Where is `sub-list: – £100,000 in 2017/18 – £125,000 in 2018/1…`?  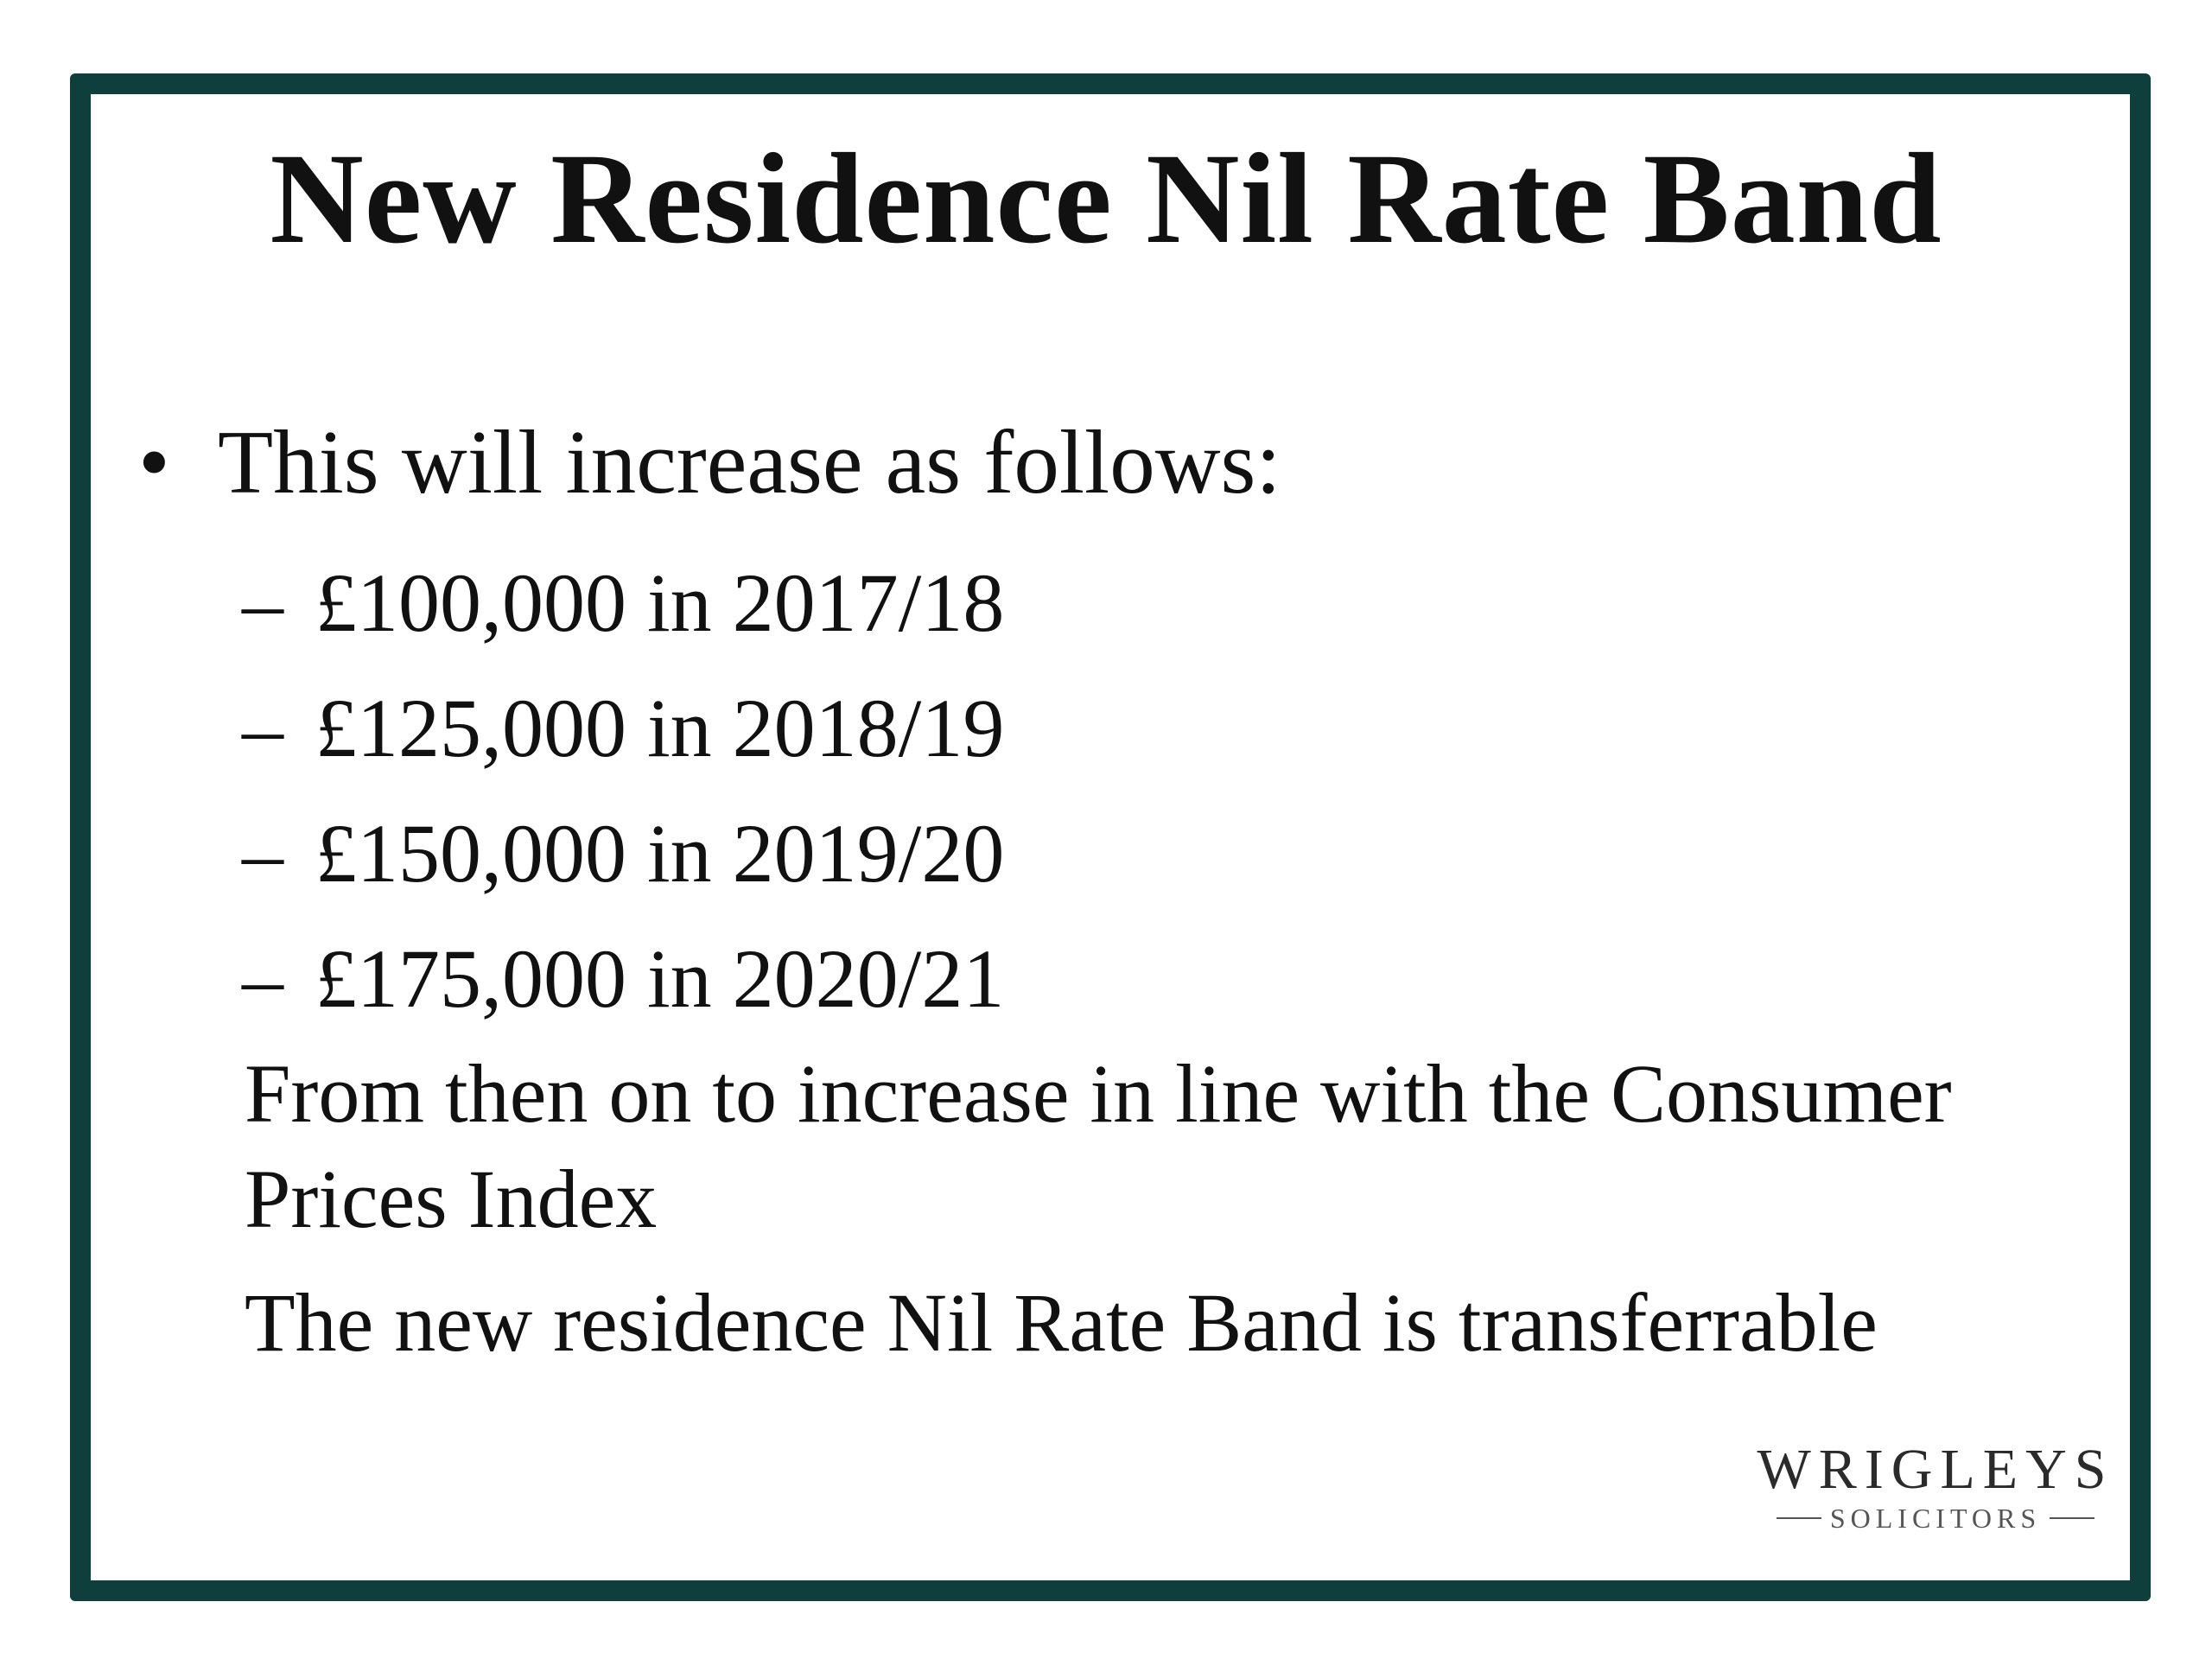
sub-list: – £100,000 in 2017/18 – £125,000 in 2018/1… is located at coordinates (623, 790).